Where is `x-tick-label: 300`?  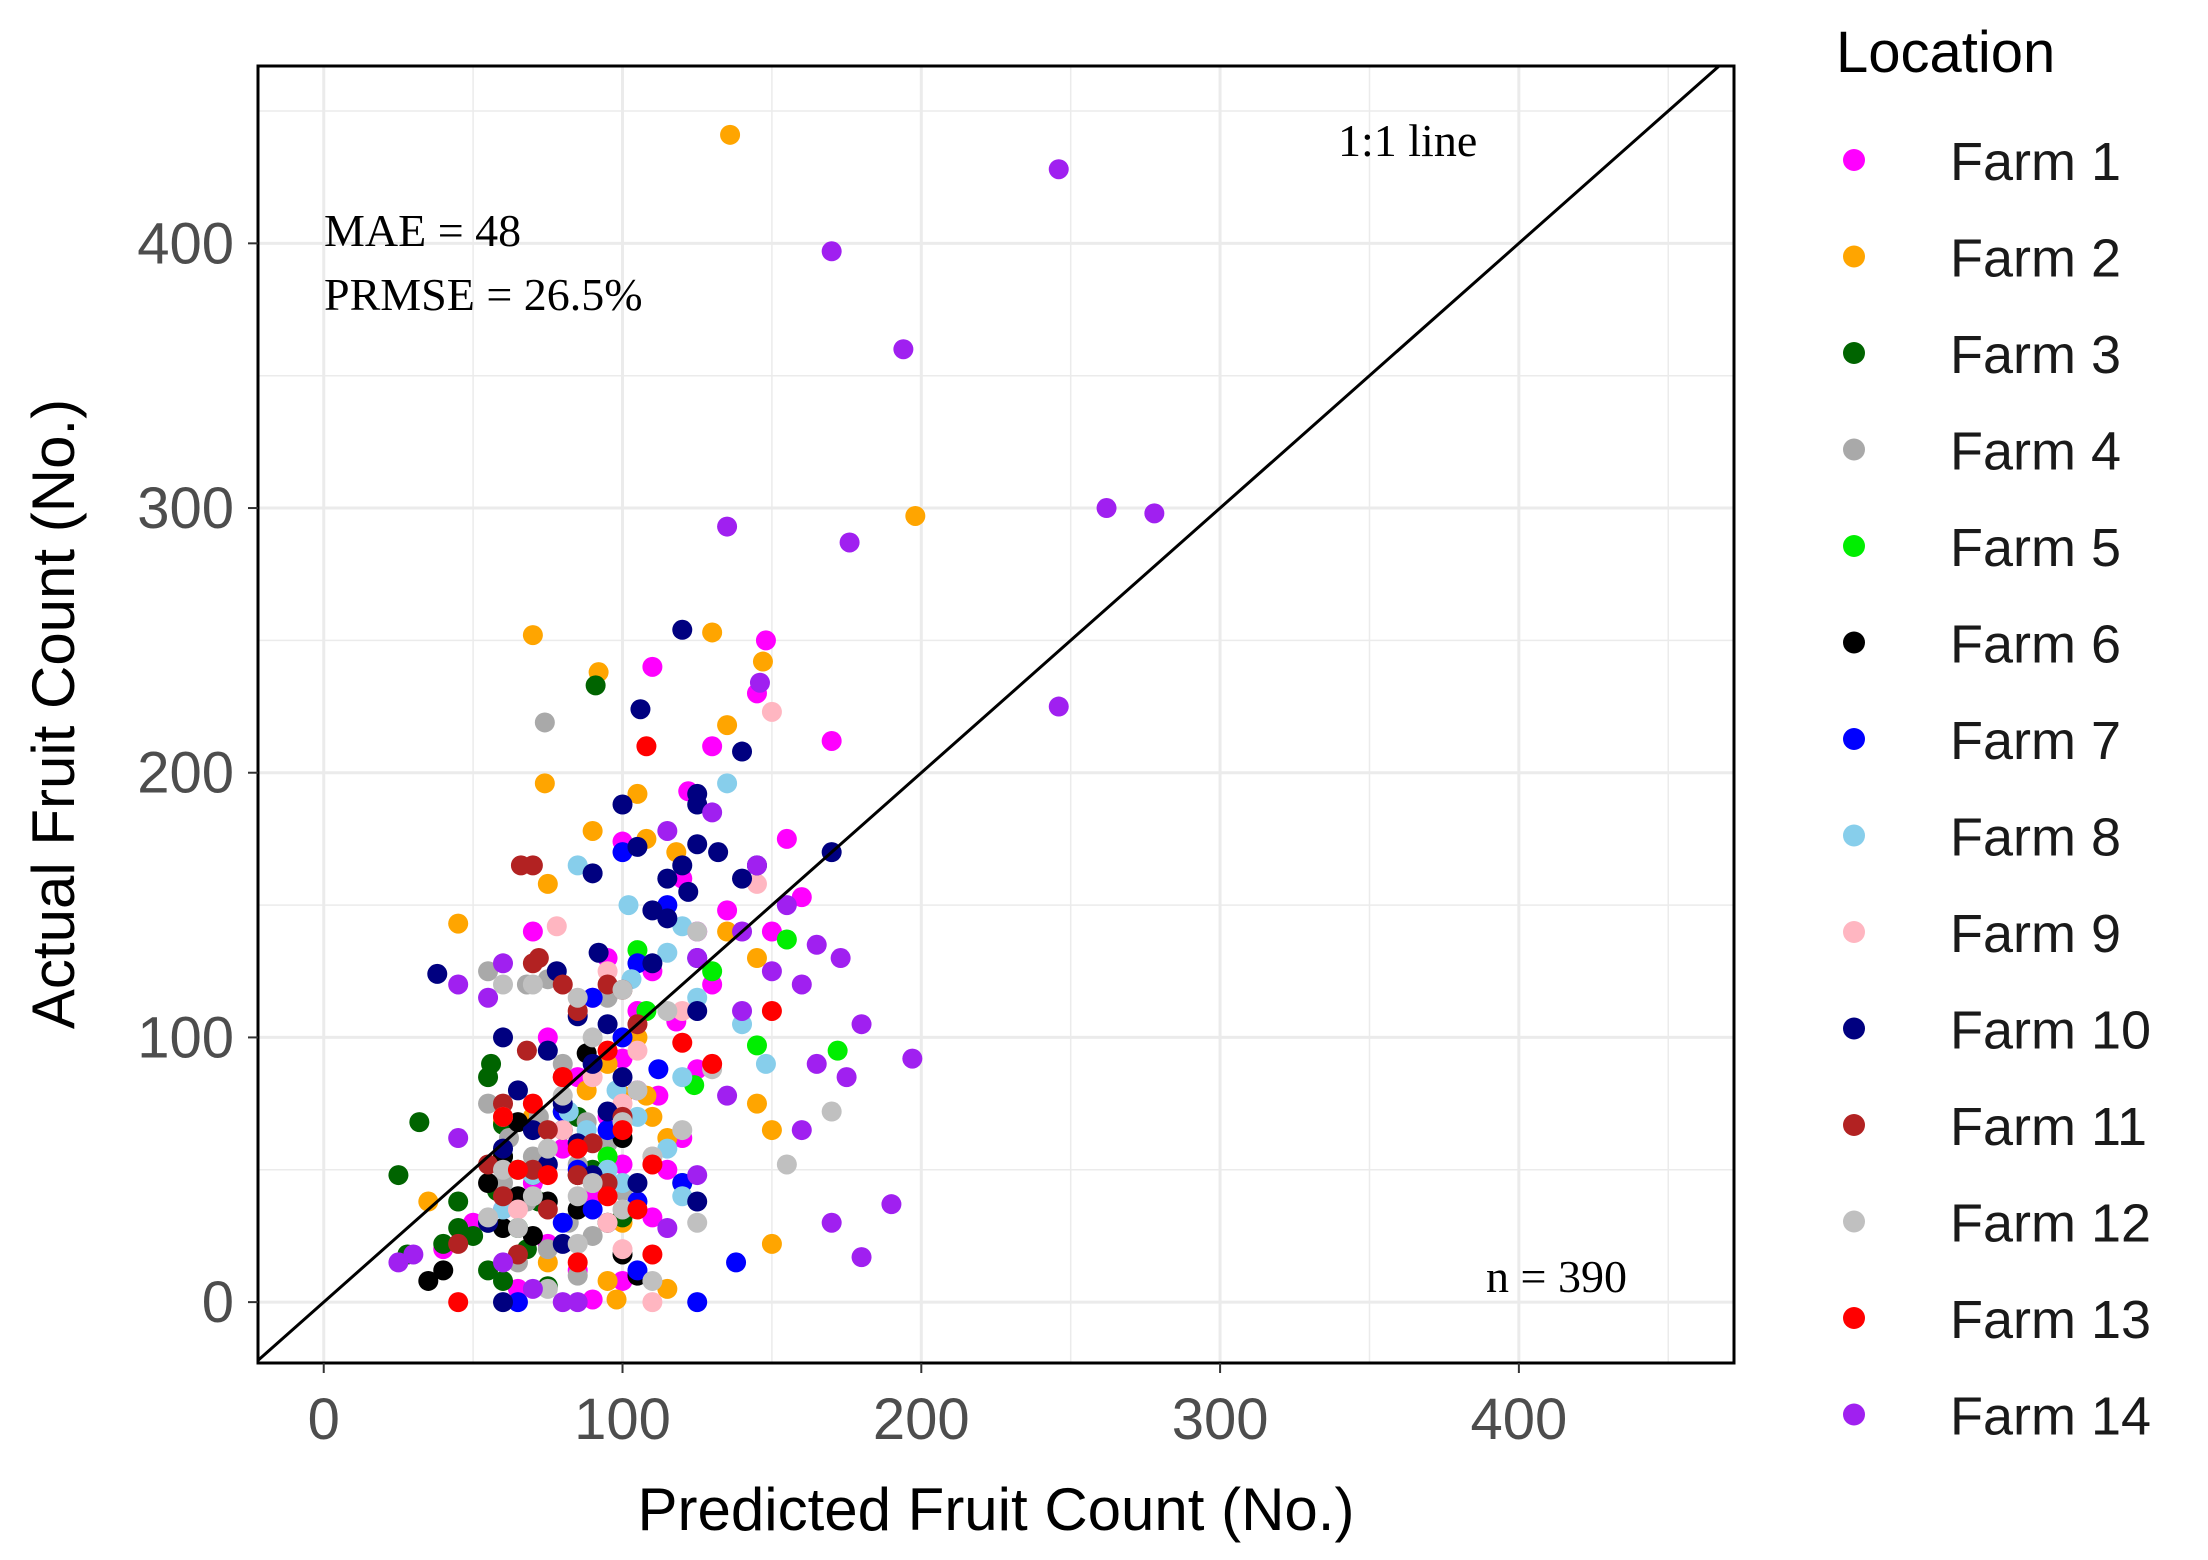 x-tick-label: 300 is located at coordinates (1220, 1419).